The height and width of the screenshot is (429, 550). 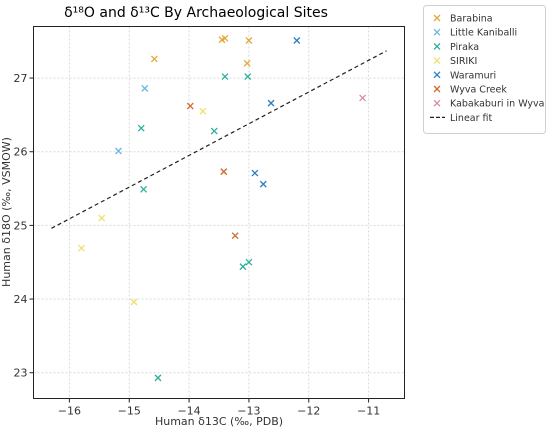 What do you see at coordinates (219, 421) in the screenshot?
I see `x-axis-label: Human δ13C (‰, PDB)` at bounding box center [219, 421].